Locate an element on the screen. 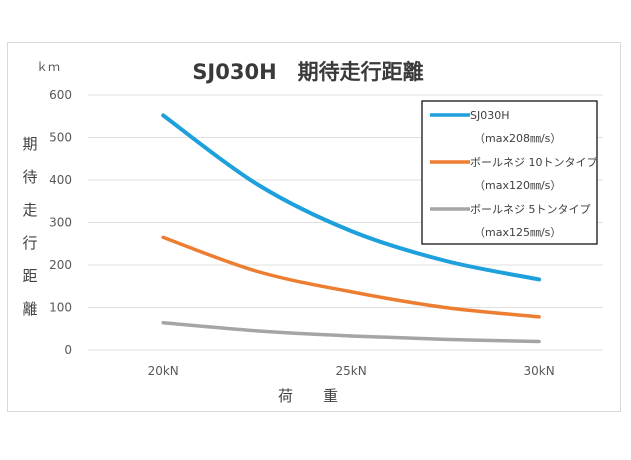 This screenshot has width=631, height=460. legend-series-note: （max125㎜/s） is located at coordinates (517, 232).